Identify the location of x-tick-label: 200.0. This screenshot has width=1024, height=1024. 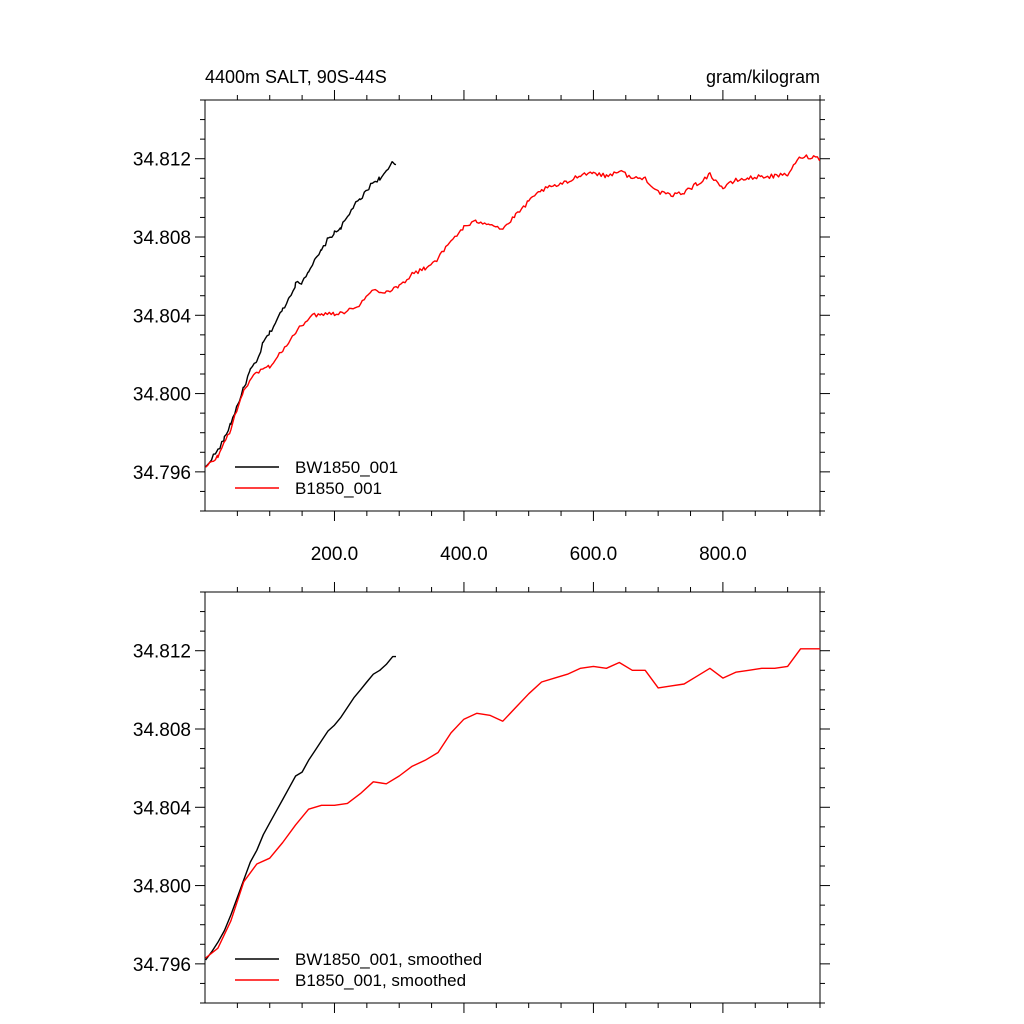
(335, 554).